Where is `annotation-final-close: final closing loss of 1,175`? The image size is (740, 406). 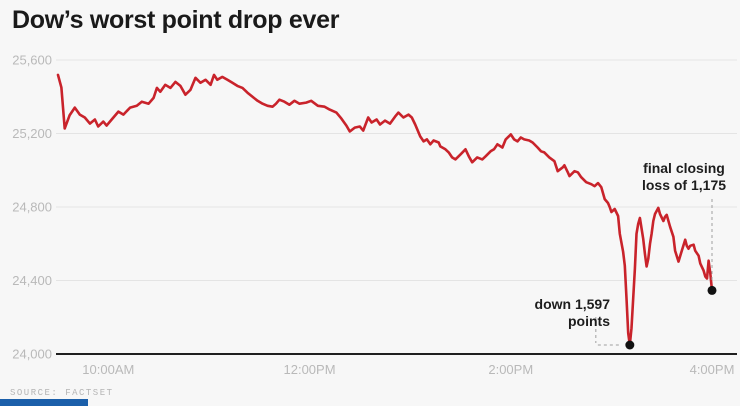 annotation-final-close: final closing loss of 1,175 is located at coordinates (684, 177).